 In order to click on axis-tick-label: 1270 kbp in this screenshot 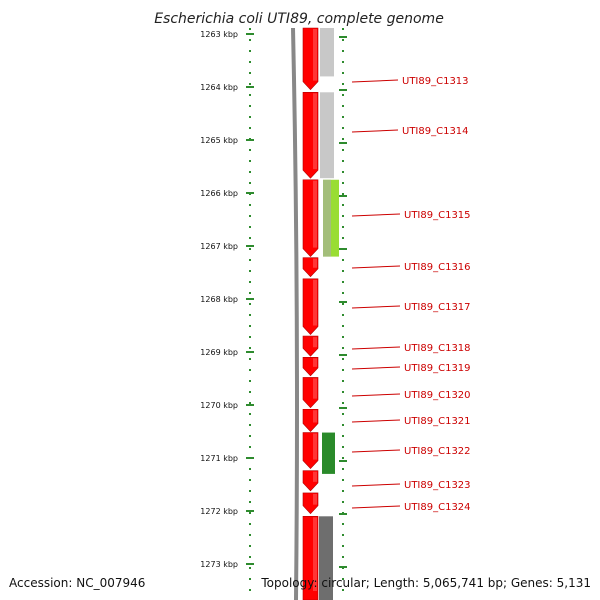, I will do `click(219, 405)`.